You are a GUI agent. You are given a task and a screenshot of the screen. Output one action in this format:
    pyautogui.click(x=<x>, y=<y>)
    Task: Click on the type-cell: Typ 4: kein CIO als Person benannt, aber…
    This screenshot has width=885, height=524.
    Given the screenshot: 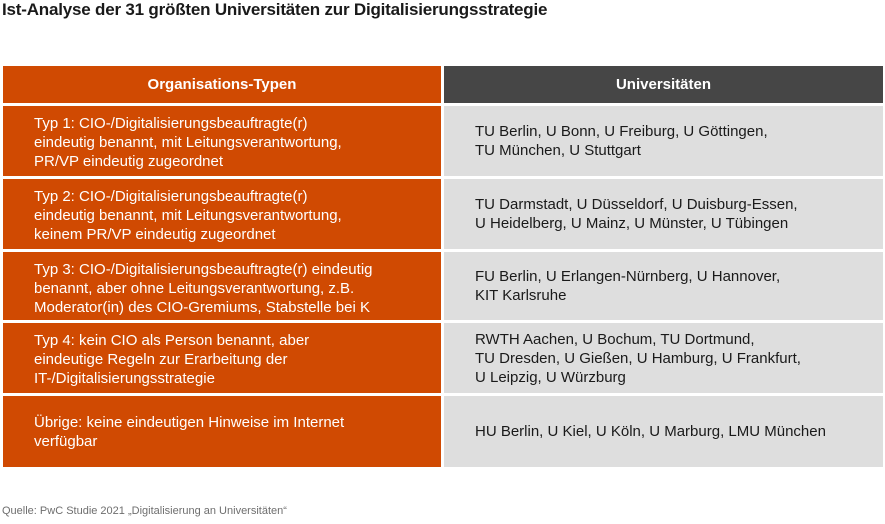 What is the action you would take?
    pyautogui.click(x=222, y=358)
    